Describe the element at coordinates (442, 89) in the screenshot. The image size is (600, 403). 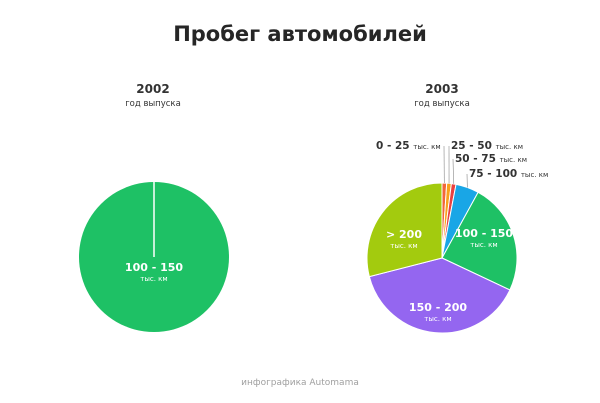
I see `chart-2003-title: 2003` at that location.